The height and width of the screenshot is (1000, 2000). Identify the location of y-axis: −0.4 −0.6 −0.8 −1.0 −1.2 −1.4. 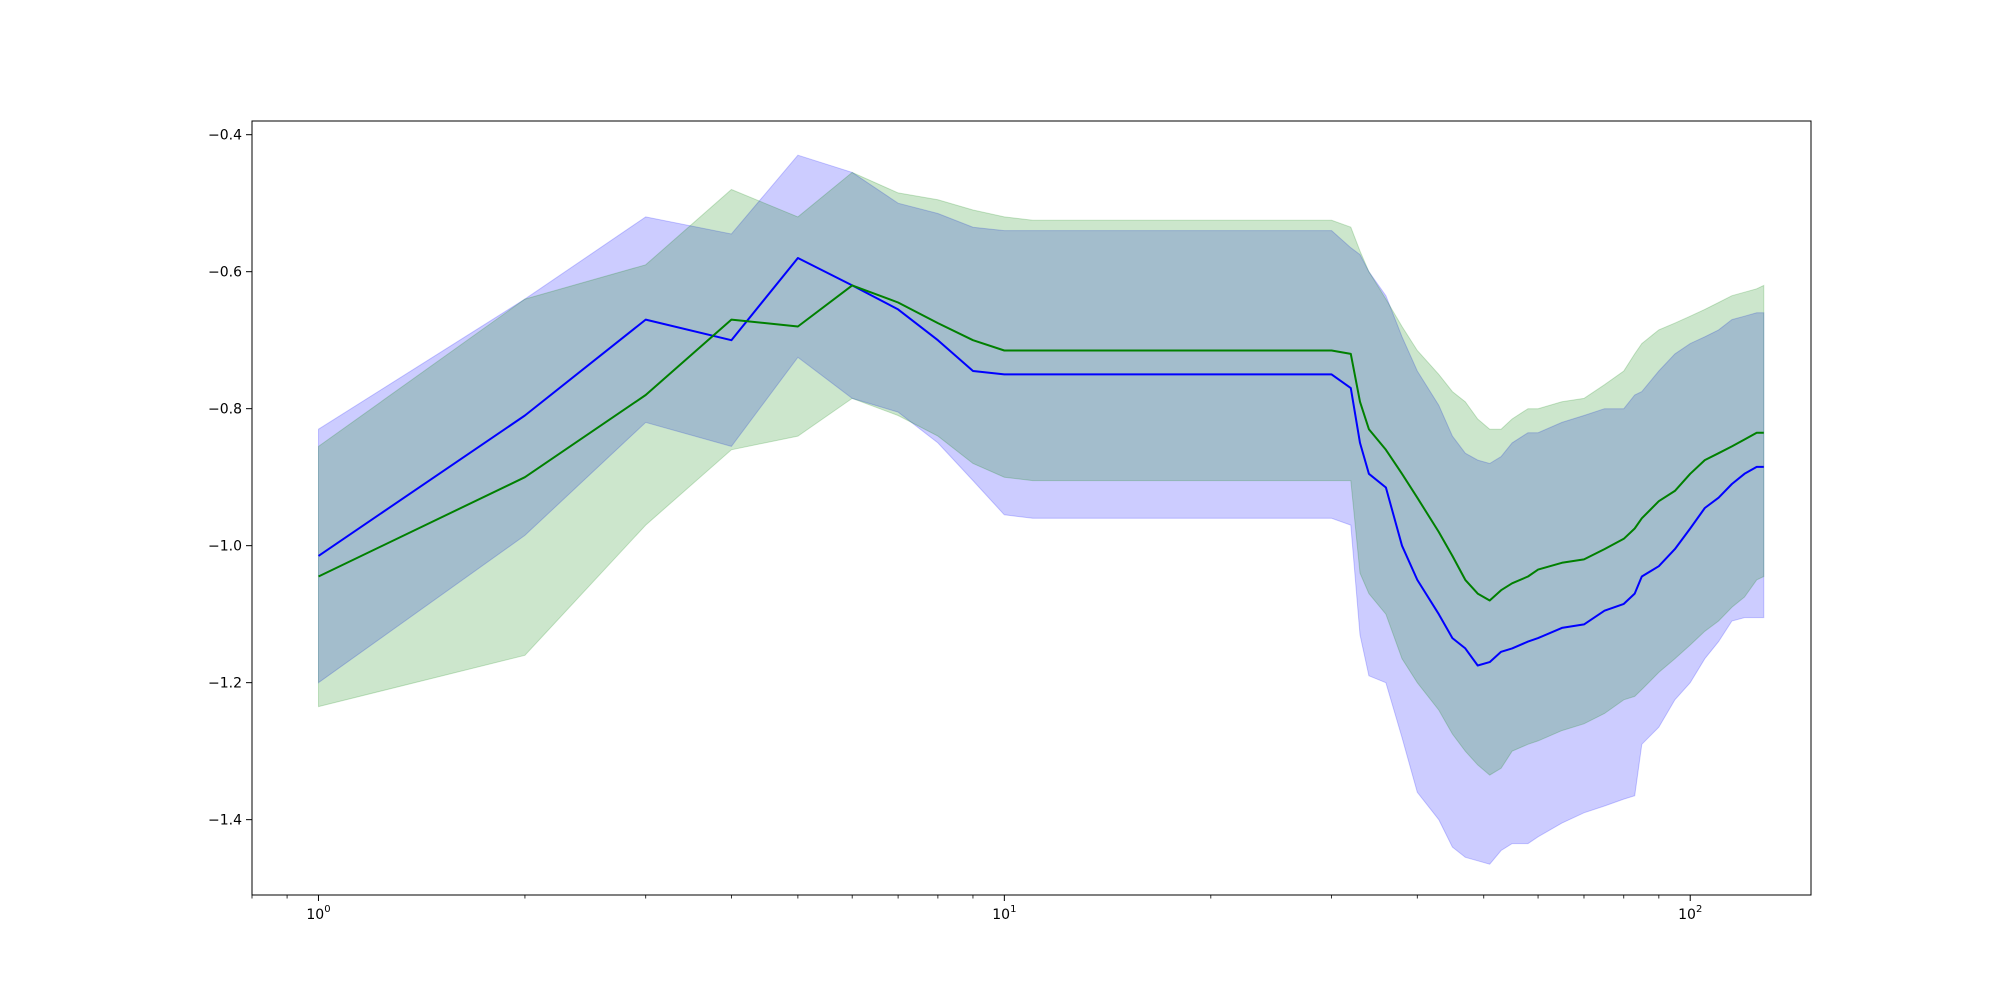
(230, 478).